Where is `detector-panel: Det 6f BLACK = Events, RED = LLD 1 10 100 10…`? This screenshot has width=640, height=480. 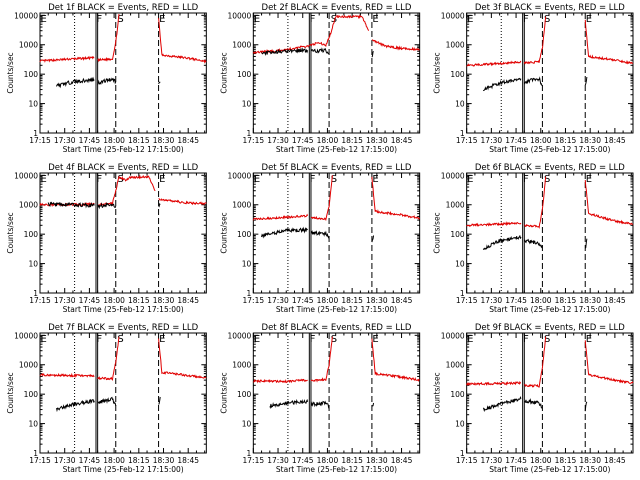 detector-panel: Det 6f BLACK = Events, RED = LLD 1 10 100 10… is located at coordinates (533, 238).